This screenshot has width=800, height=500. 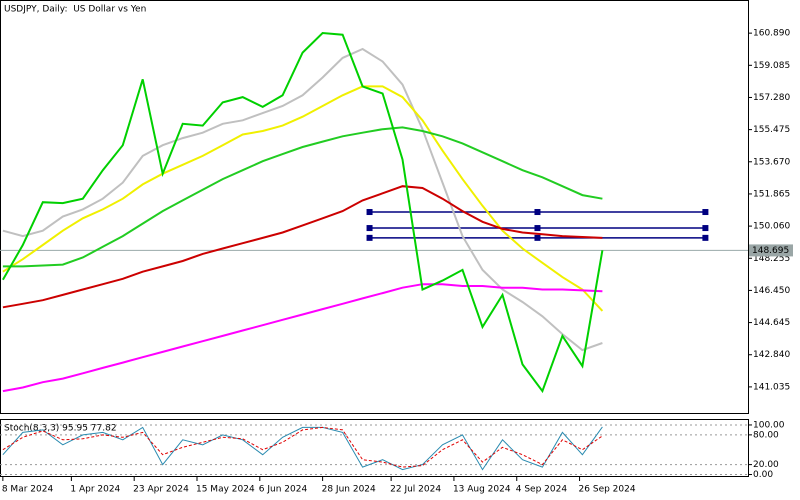 What do you see at coordinates (60, 429) in the screenshot?
I see `stoch-title: Stoch(8,3,3) 95.95 77.82` at bounding box center [60, 429].